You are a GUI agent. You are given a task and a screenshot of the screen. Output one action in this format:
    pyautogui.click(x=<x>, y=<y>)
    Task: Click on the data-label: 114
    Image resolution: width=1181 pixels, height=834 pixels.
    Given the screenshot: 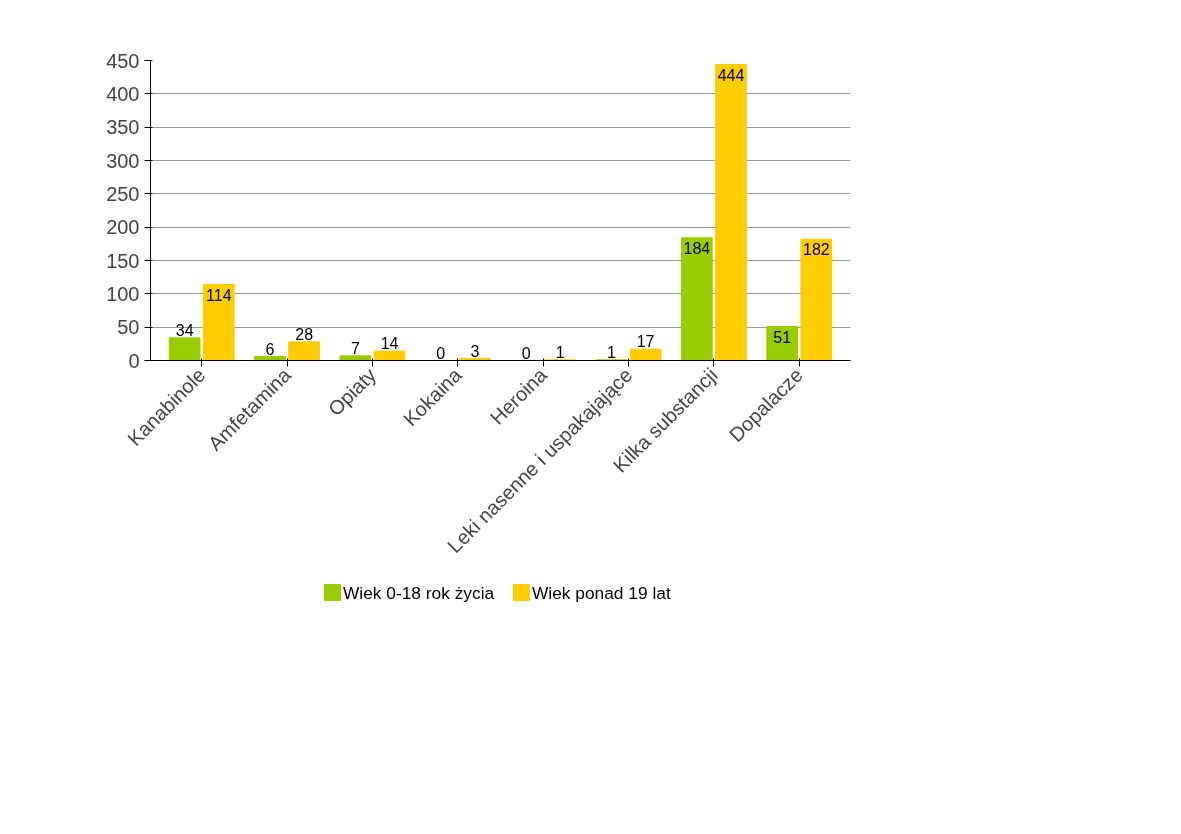 What is the action you would take?
    pyautogui.click(x=219, y=295)
    